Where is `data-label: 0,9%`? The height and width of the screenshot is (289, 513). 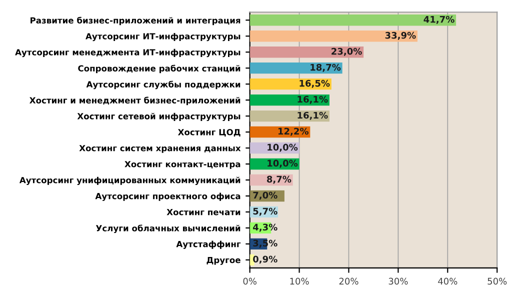 data-label: 0,9% is located at coordinates (265, 260).